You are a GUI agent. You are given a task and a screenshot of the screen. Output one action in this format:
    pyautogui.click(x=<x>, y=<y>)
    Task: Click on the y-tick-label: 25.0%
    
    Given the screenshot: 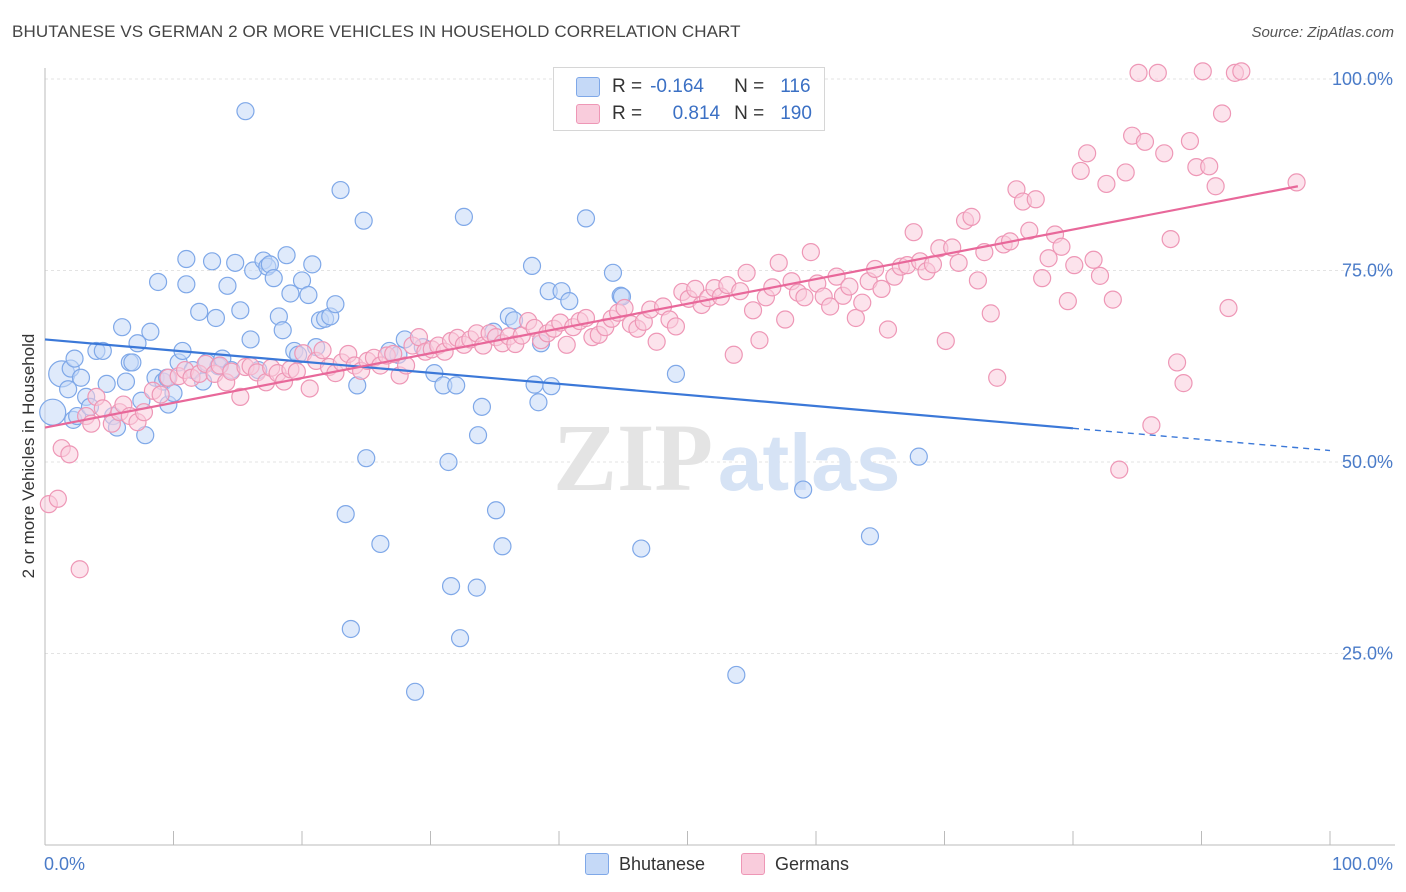 What is the action you would take?
    pyautogui.click(x=1367, y=654)
    